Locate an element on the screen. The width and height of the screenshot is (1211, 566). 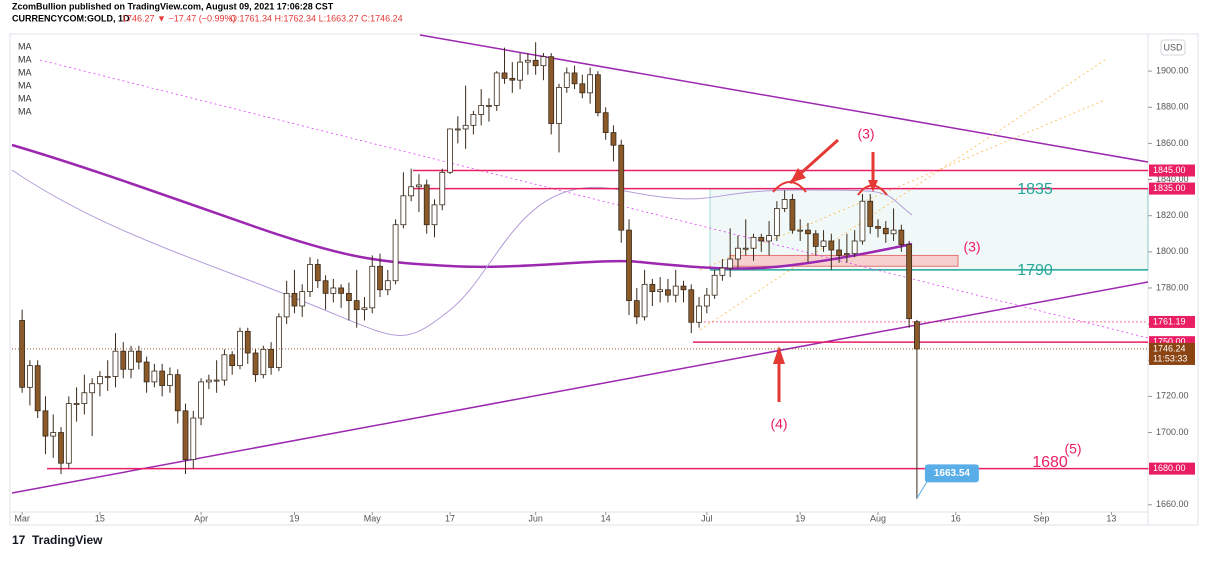
y-tick-label: 1900.00 is located at coordinates (1172, 71).